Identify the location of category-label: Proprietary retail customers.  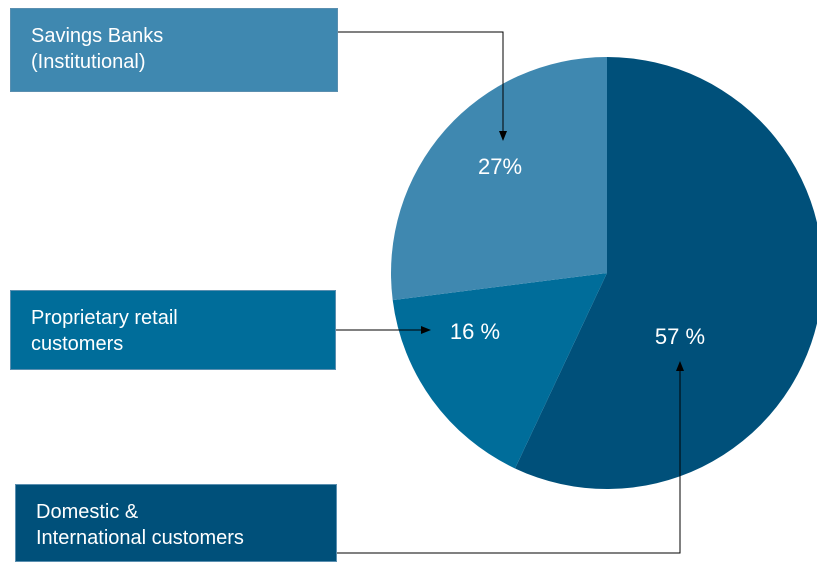
(173, 330).